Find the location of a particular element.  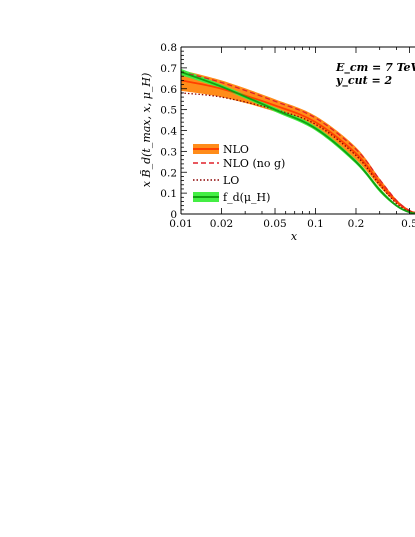

legend-nlo-nog-label: NLO (no g) is located at coordinates (254, 163).